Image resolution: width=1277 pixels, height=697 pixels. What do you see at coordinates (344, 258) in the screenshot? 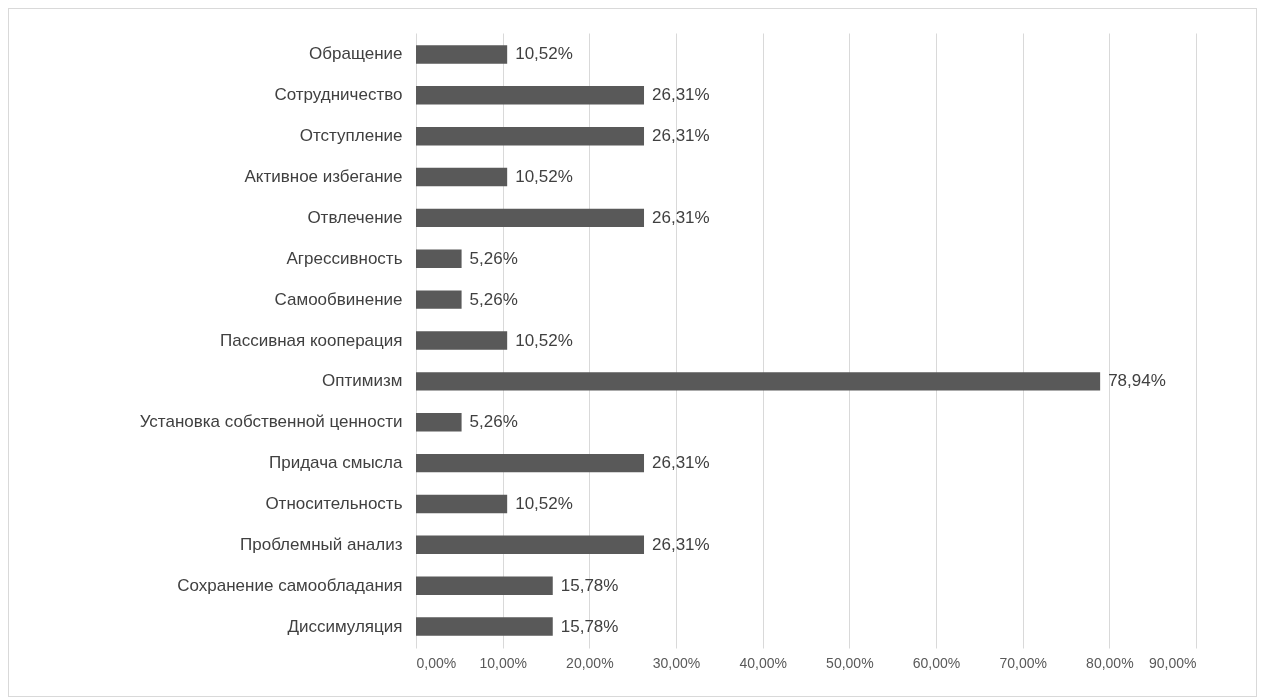
I see `y-tick-label: Агрессивность` at bounding box center [344, 258].